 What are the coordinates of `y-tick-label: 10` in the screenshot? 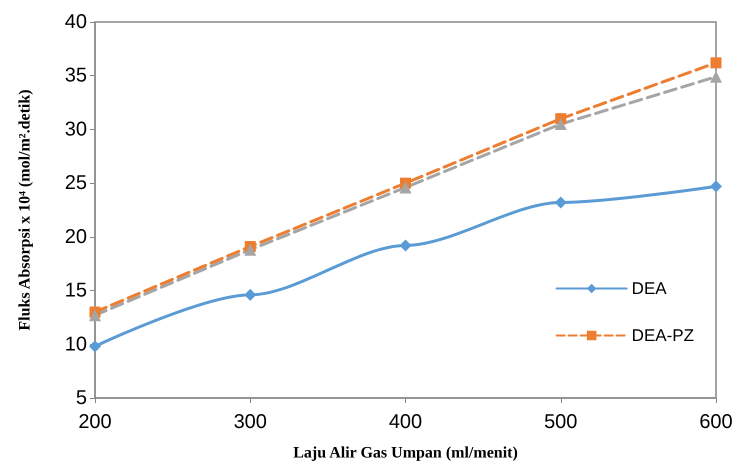 It's located at (75, 344).